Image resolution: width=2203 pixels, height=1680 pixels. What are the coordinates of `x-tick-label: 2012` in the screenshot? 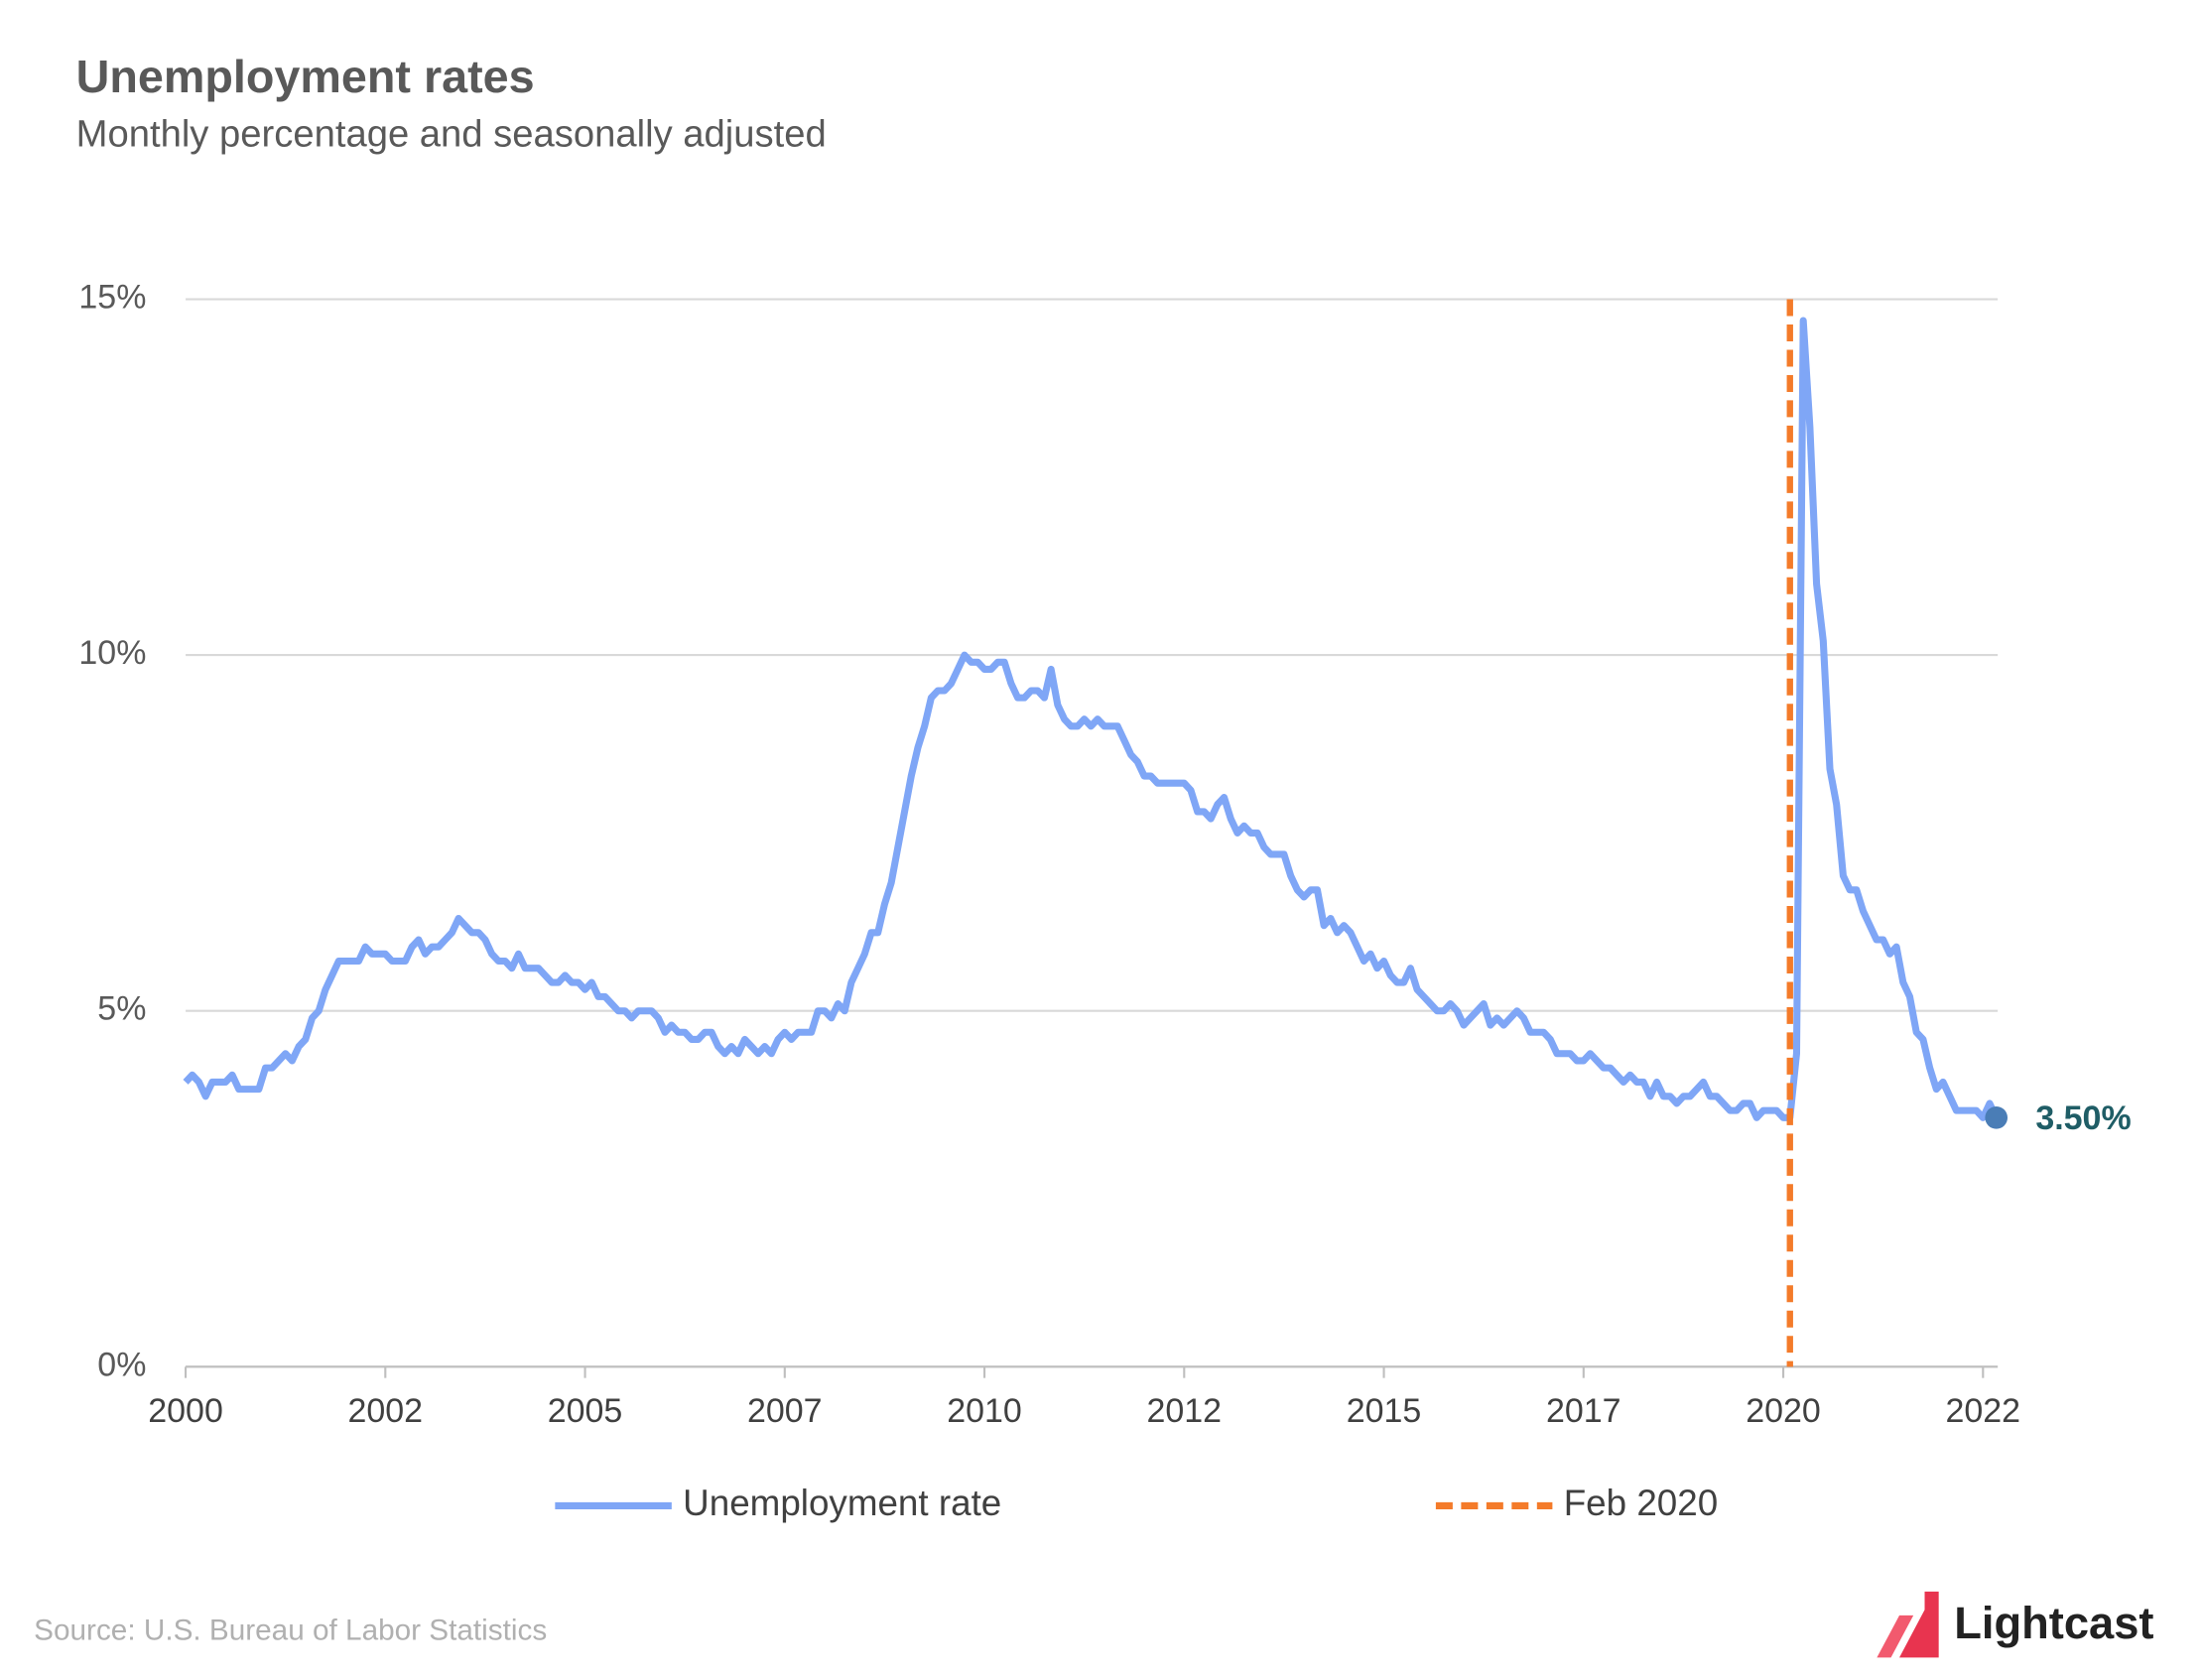 It's located at (1185, 1411).